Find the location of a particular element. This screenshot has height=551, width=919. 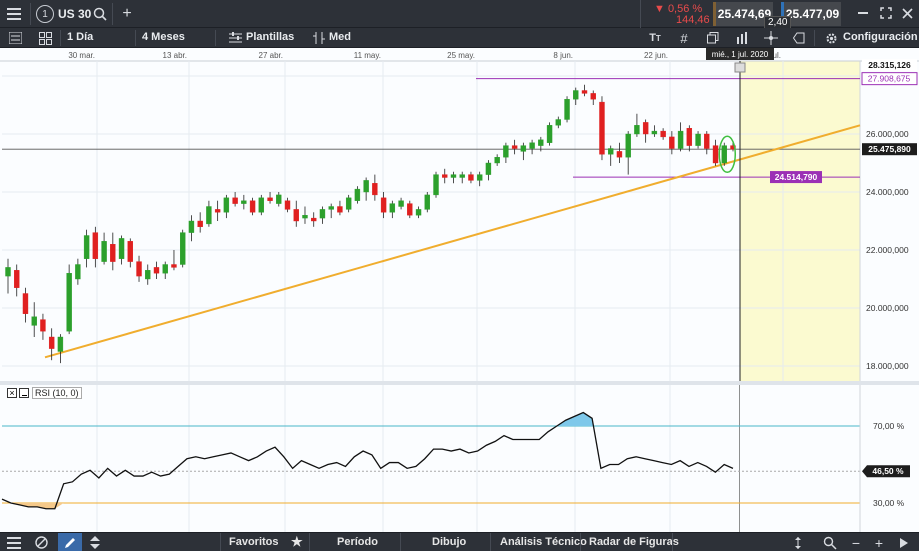

plus-icon: + is located at coordinates (879, 542).